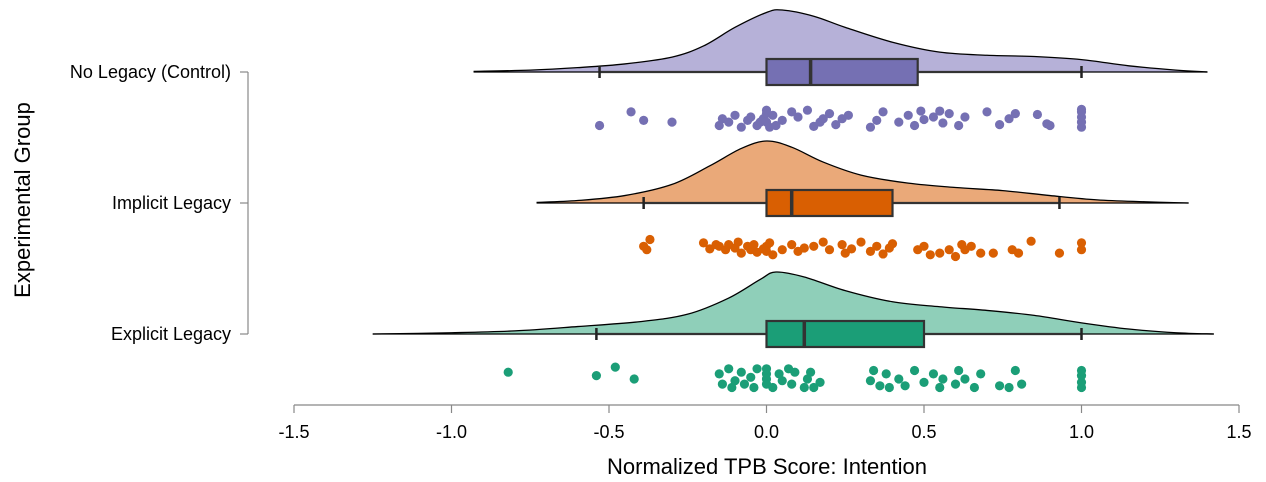 This screenshot has width=1266, height=482. Describe the element at coordinates (842, 72) in the screenshot. I see `box-no-legacy-control` at that location.